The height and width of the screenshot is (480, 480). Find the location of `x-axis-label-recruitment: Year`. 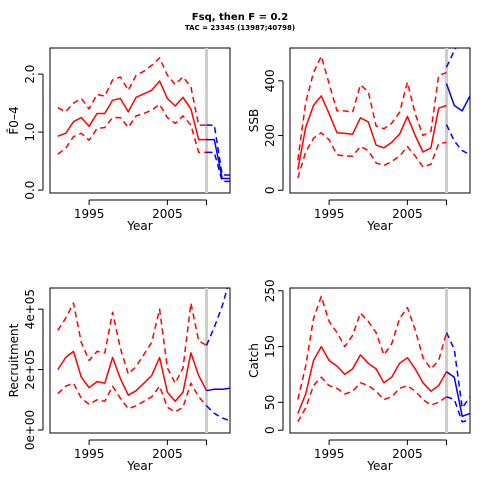

x-axis-label-recruitment: Year is located at coordinates (139, 466).